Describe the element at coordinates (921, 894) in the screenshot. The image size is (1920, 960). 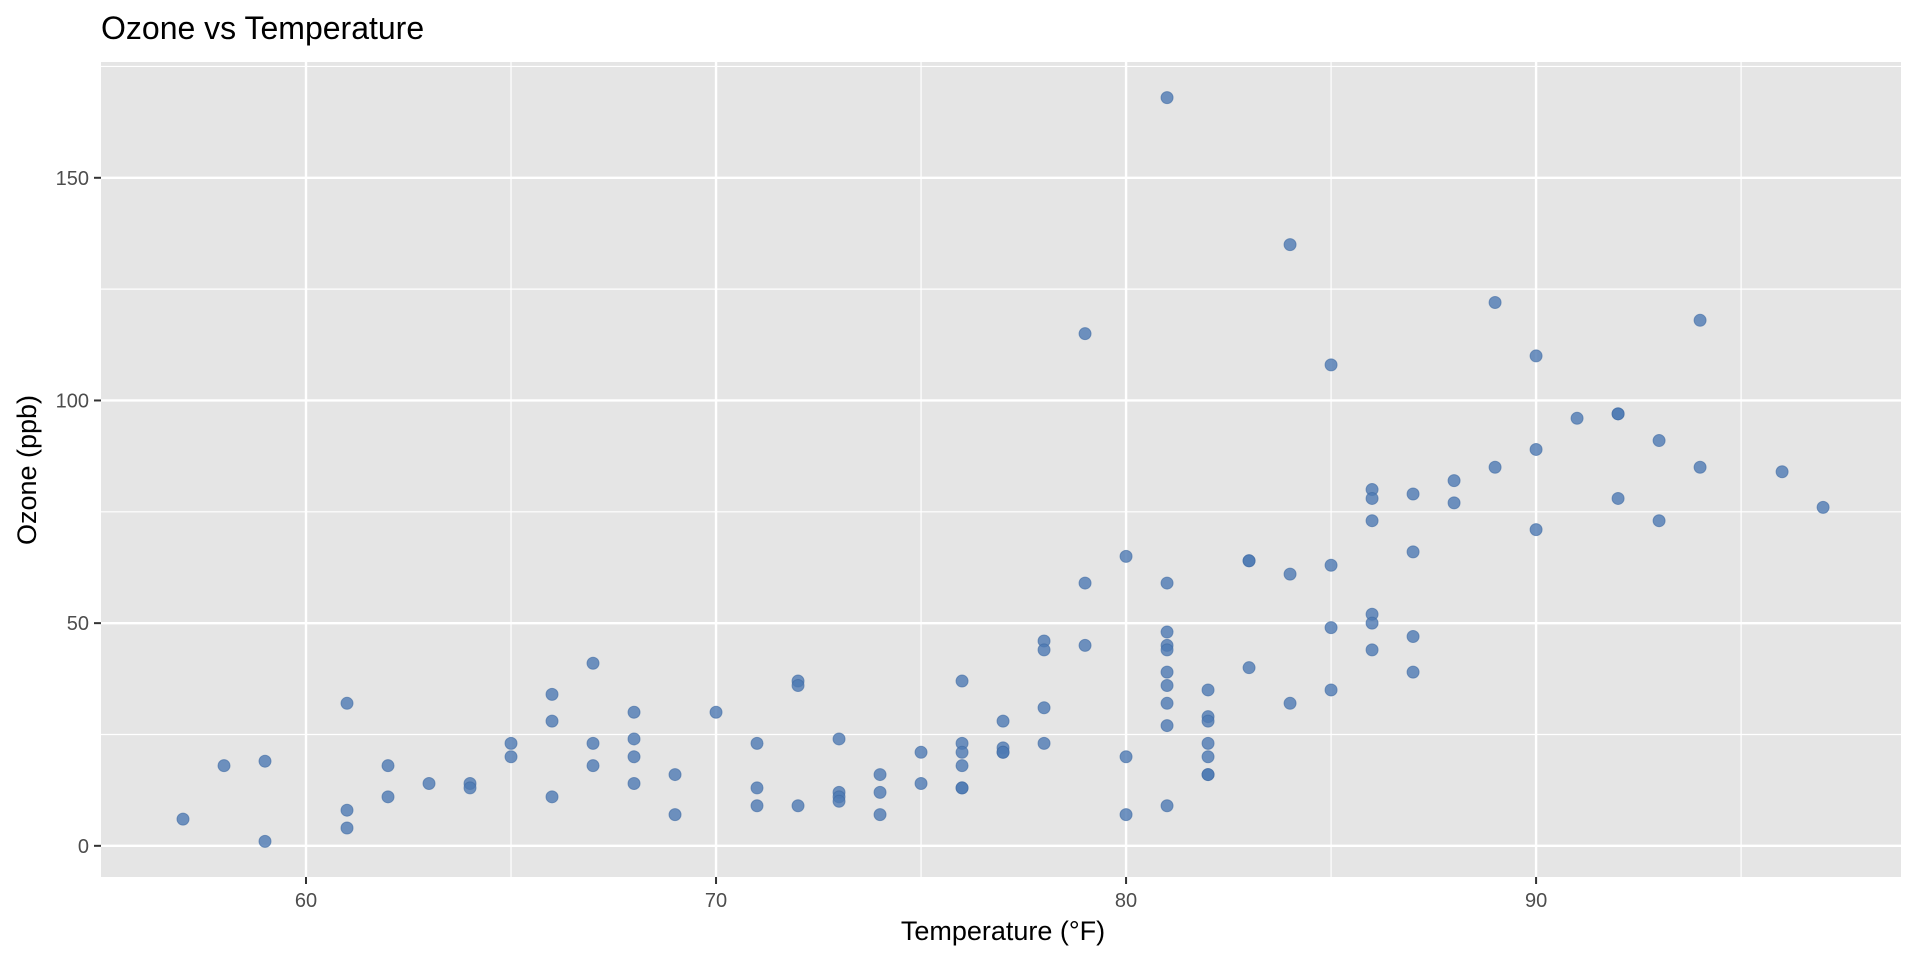
I see `x-axis: 60 70 80 90` at that location.